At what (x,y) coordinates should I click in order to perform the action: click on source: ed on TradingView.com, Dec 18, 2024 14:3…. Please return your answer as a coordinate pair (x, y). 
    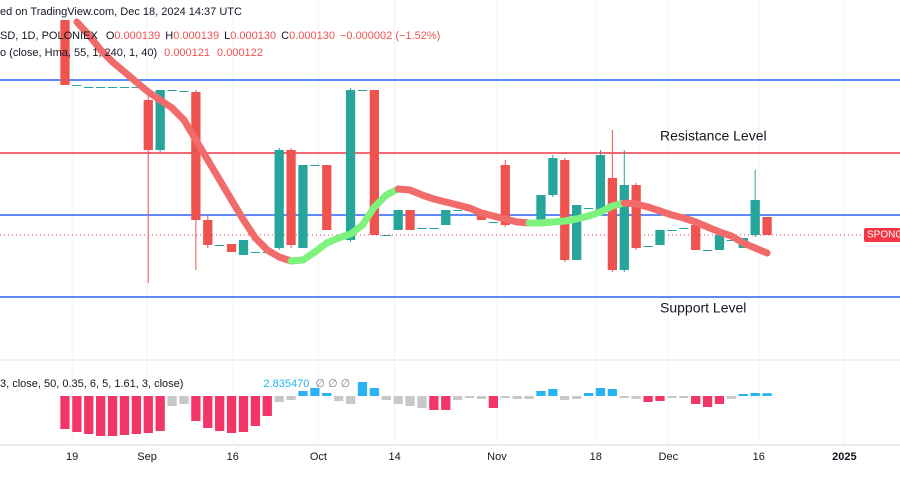
    Looking at the image, I should click on (121, 12).